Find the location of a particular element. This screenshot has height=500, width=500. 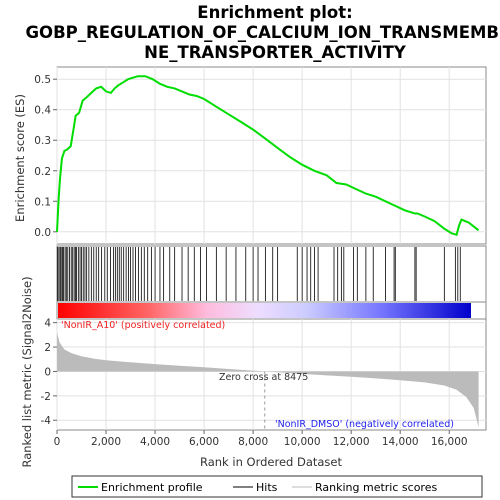

x-axis-label: Rank in Ordered Dataset is located at coordinates (271, 462).